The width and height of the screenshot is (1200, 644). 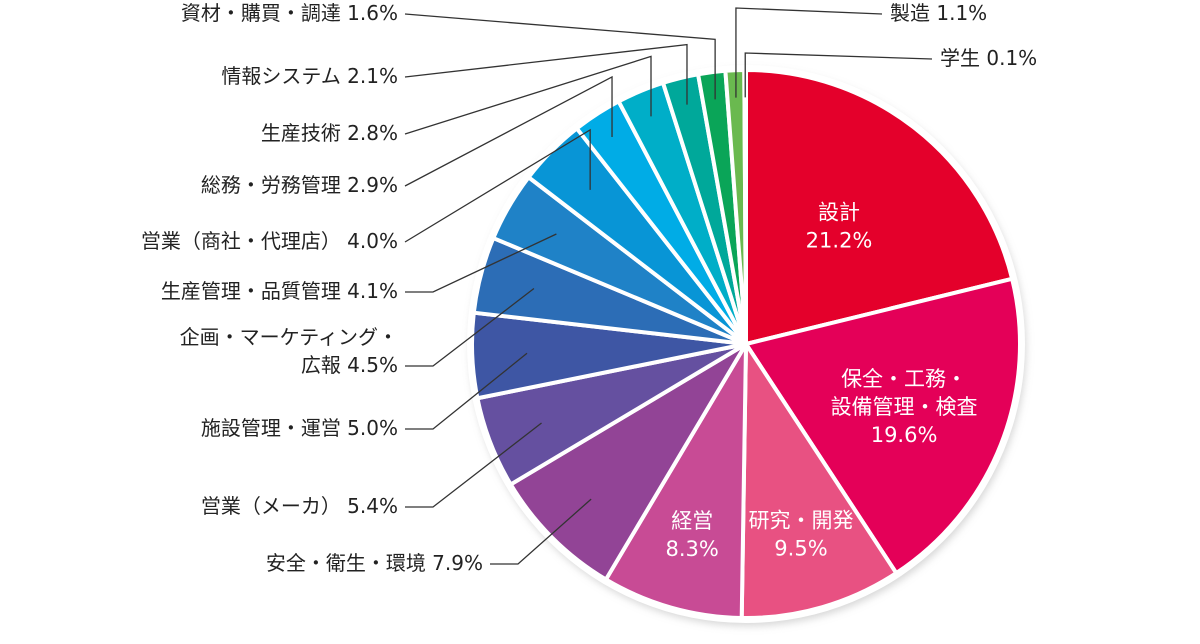 I want to click on slice-label: 設計, so click(x=839, y=212).